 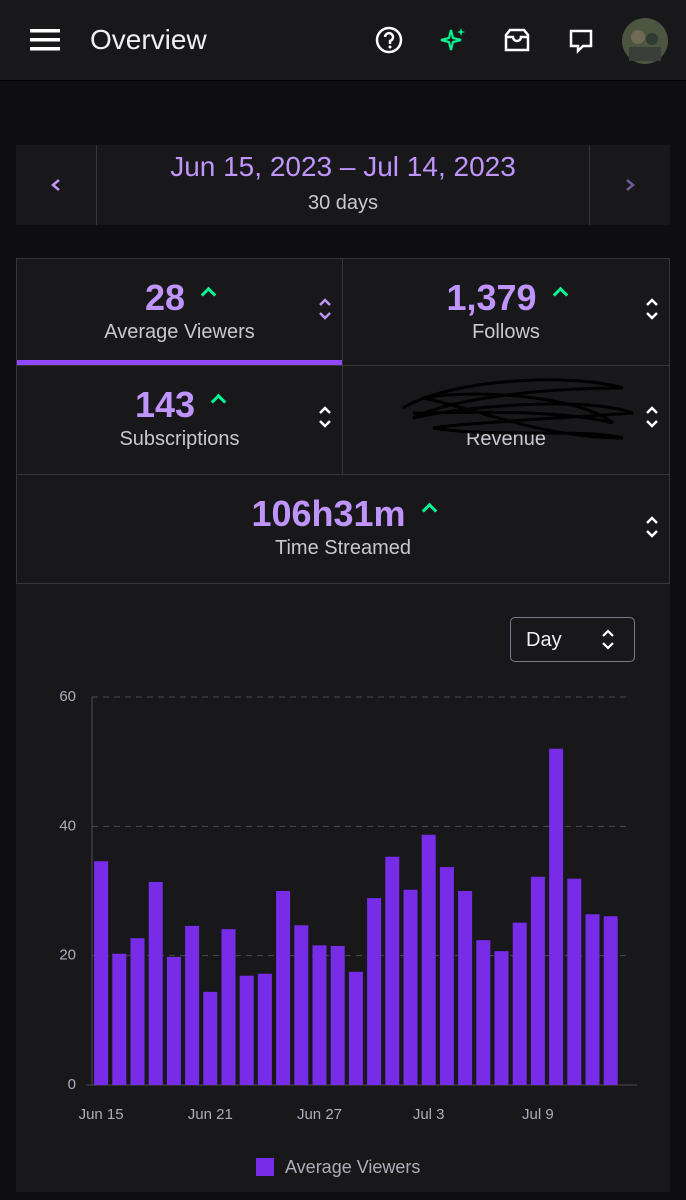 I want to click on scribble, so click(x=518, y=409).